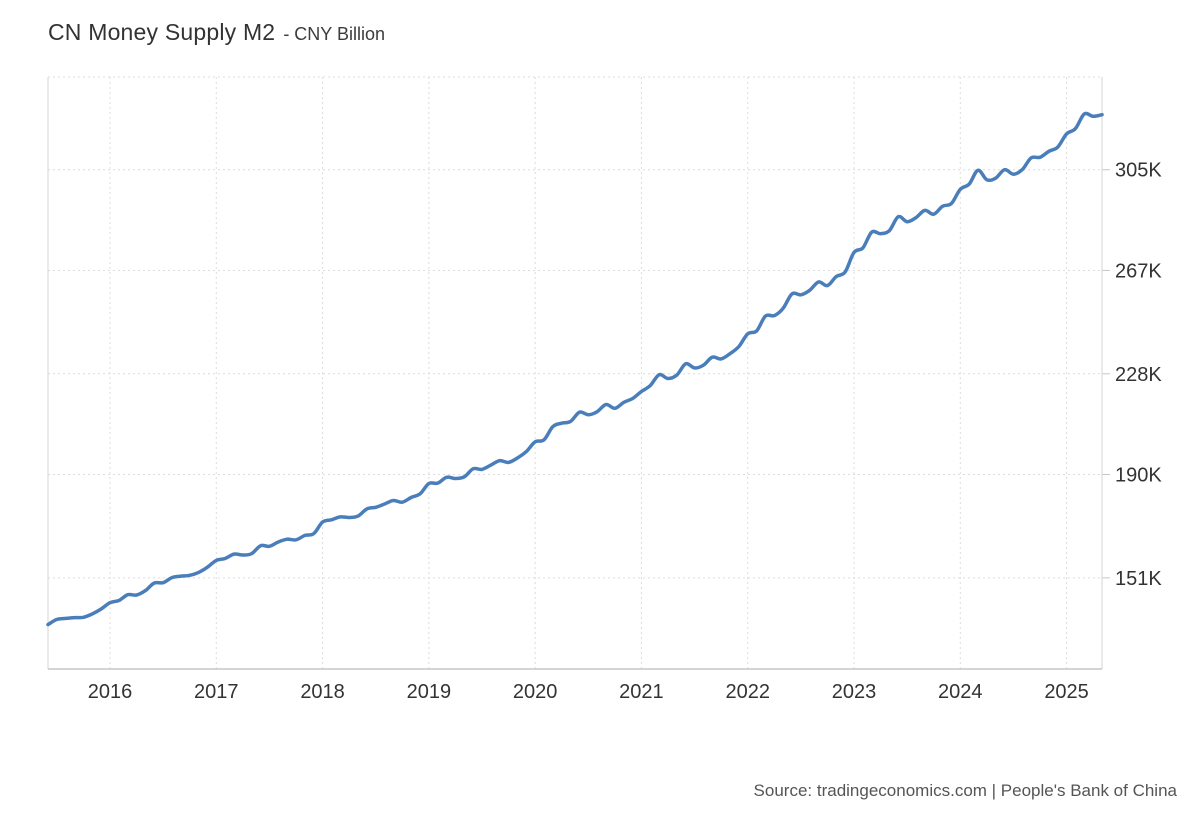 The height and width of the screenshot is (820, 1200). What do you see at coordinates (1138, 171) in the screenshot?
I see `y-tick-label: 305K` at bounding box center [1138, 171].